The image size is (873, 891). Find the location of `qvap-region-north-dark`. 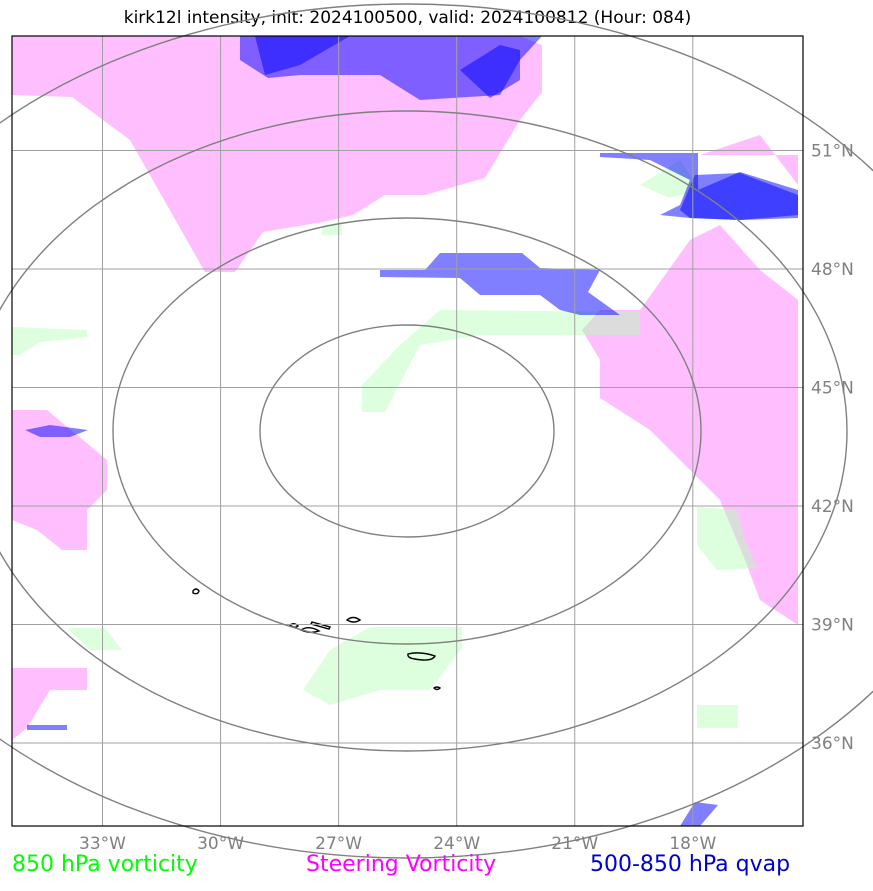

qvap-region-north-dark is located at coordinates (302, 55).